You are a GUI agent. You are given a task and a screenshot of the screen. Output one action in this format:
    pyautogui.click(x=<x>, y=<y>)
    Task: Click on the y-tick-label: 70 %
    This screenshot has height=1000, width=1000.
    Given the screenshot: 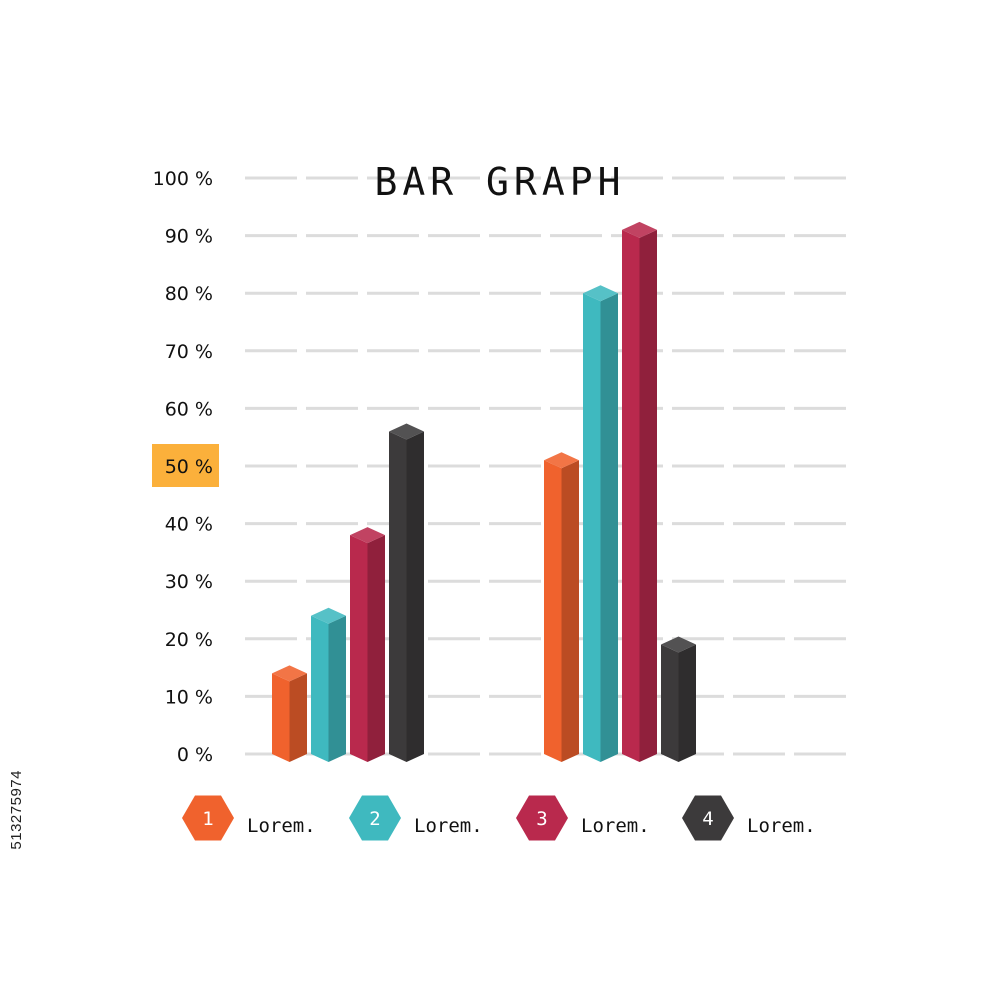 What is the action you would take?
    pyautogui.click(x=189, y=352)
    